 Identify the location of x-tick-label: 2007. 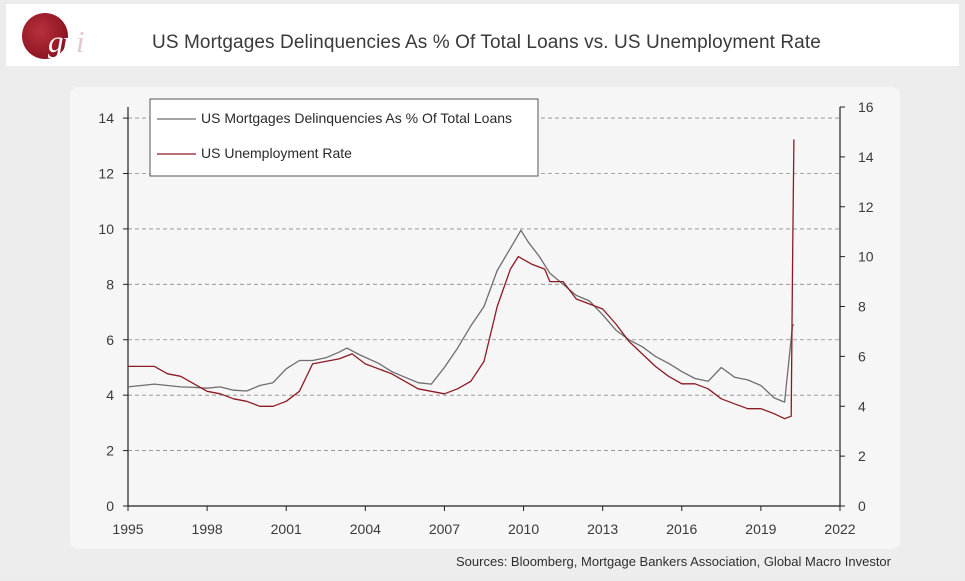
(444, 529).